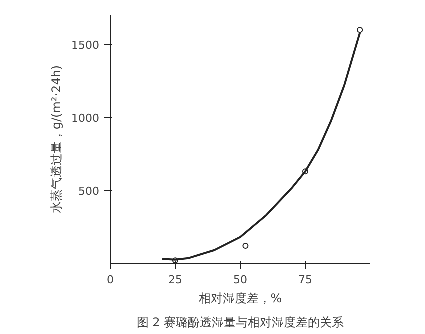 The width and height of the screenshot is (425, 334). Describe the element at coordinates (240, 323) in the screenshot. I see `caption: 图 2 赛璐酚透湿量与相对湿度差的关系` at that location.